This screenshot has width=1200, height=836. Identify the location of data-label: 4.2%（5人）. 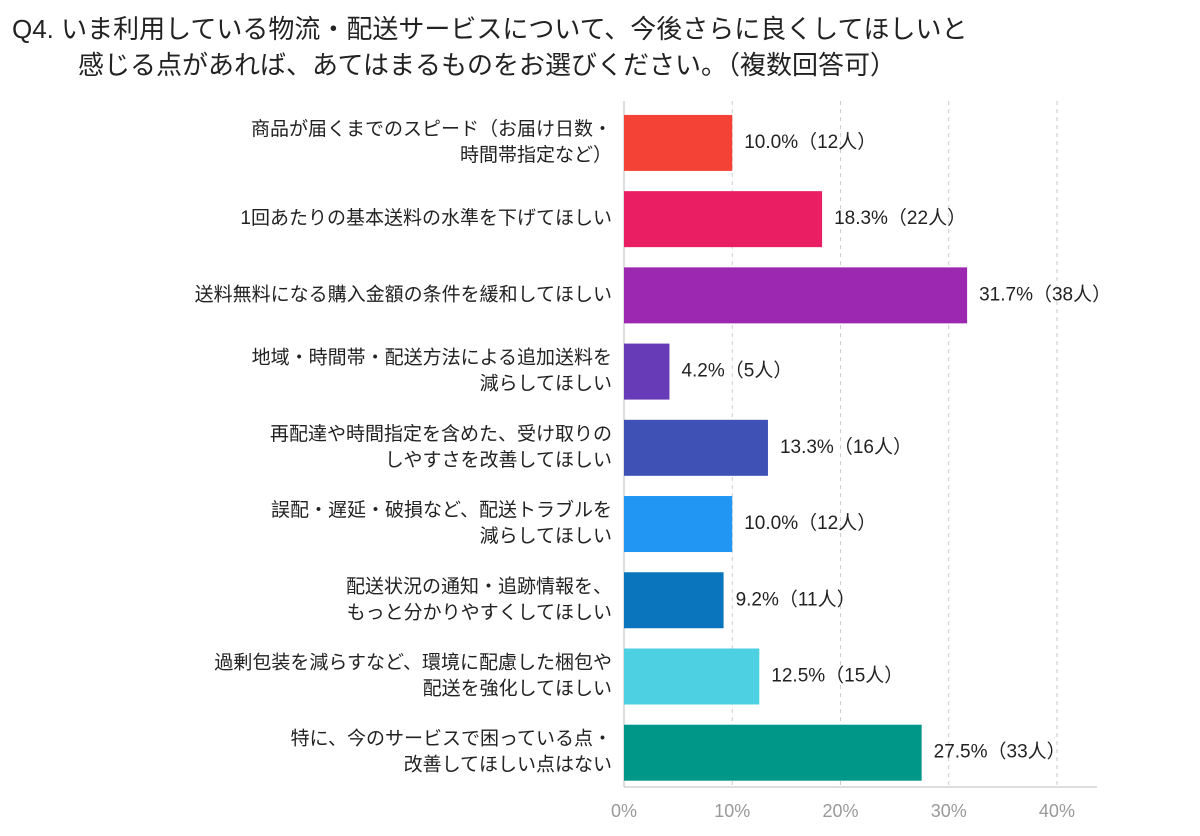
(736, 371).